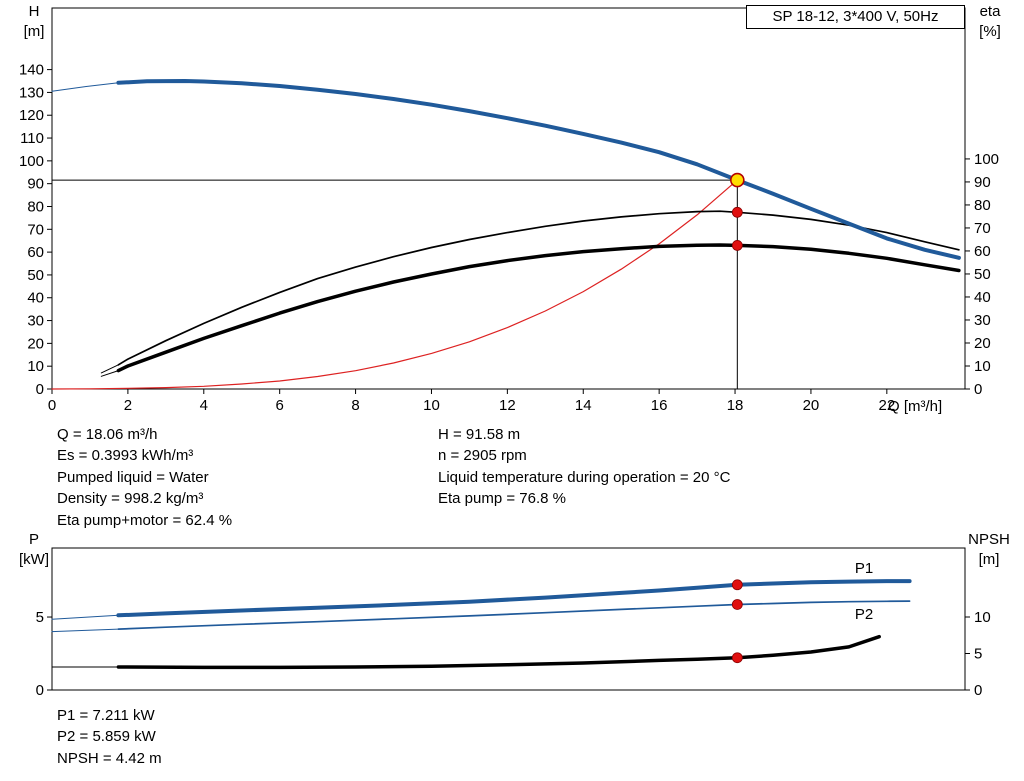  Describe the element at coordinates (40, 617) in the screenshot. I see `y-left-tick-label: 5` at that location.